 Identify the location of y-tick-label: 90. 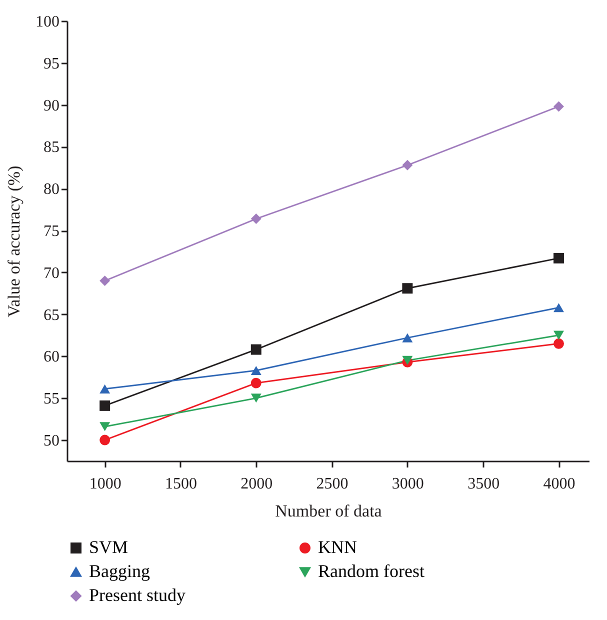
(52, 105).